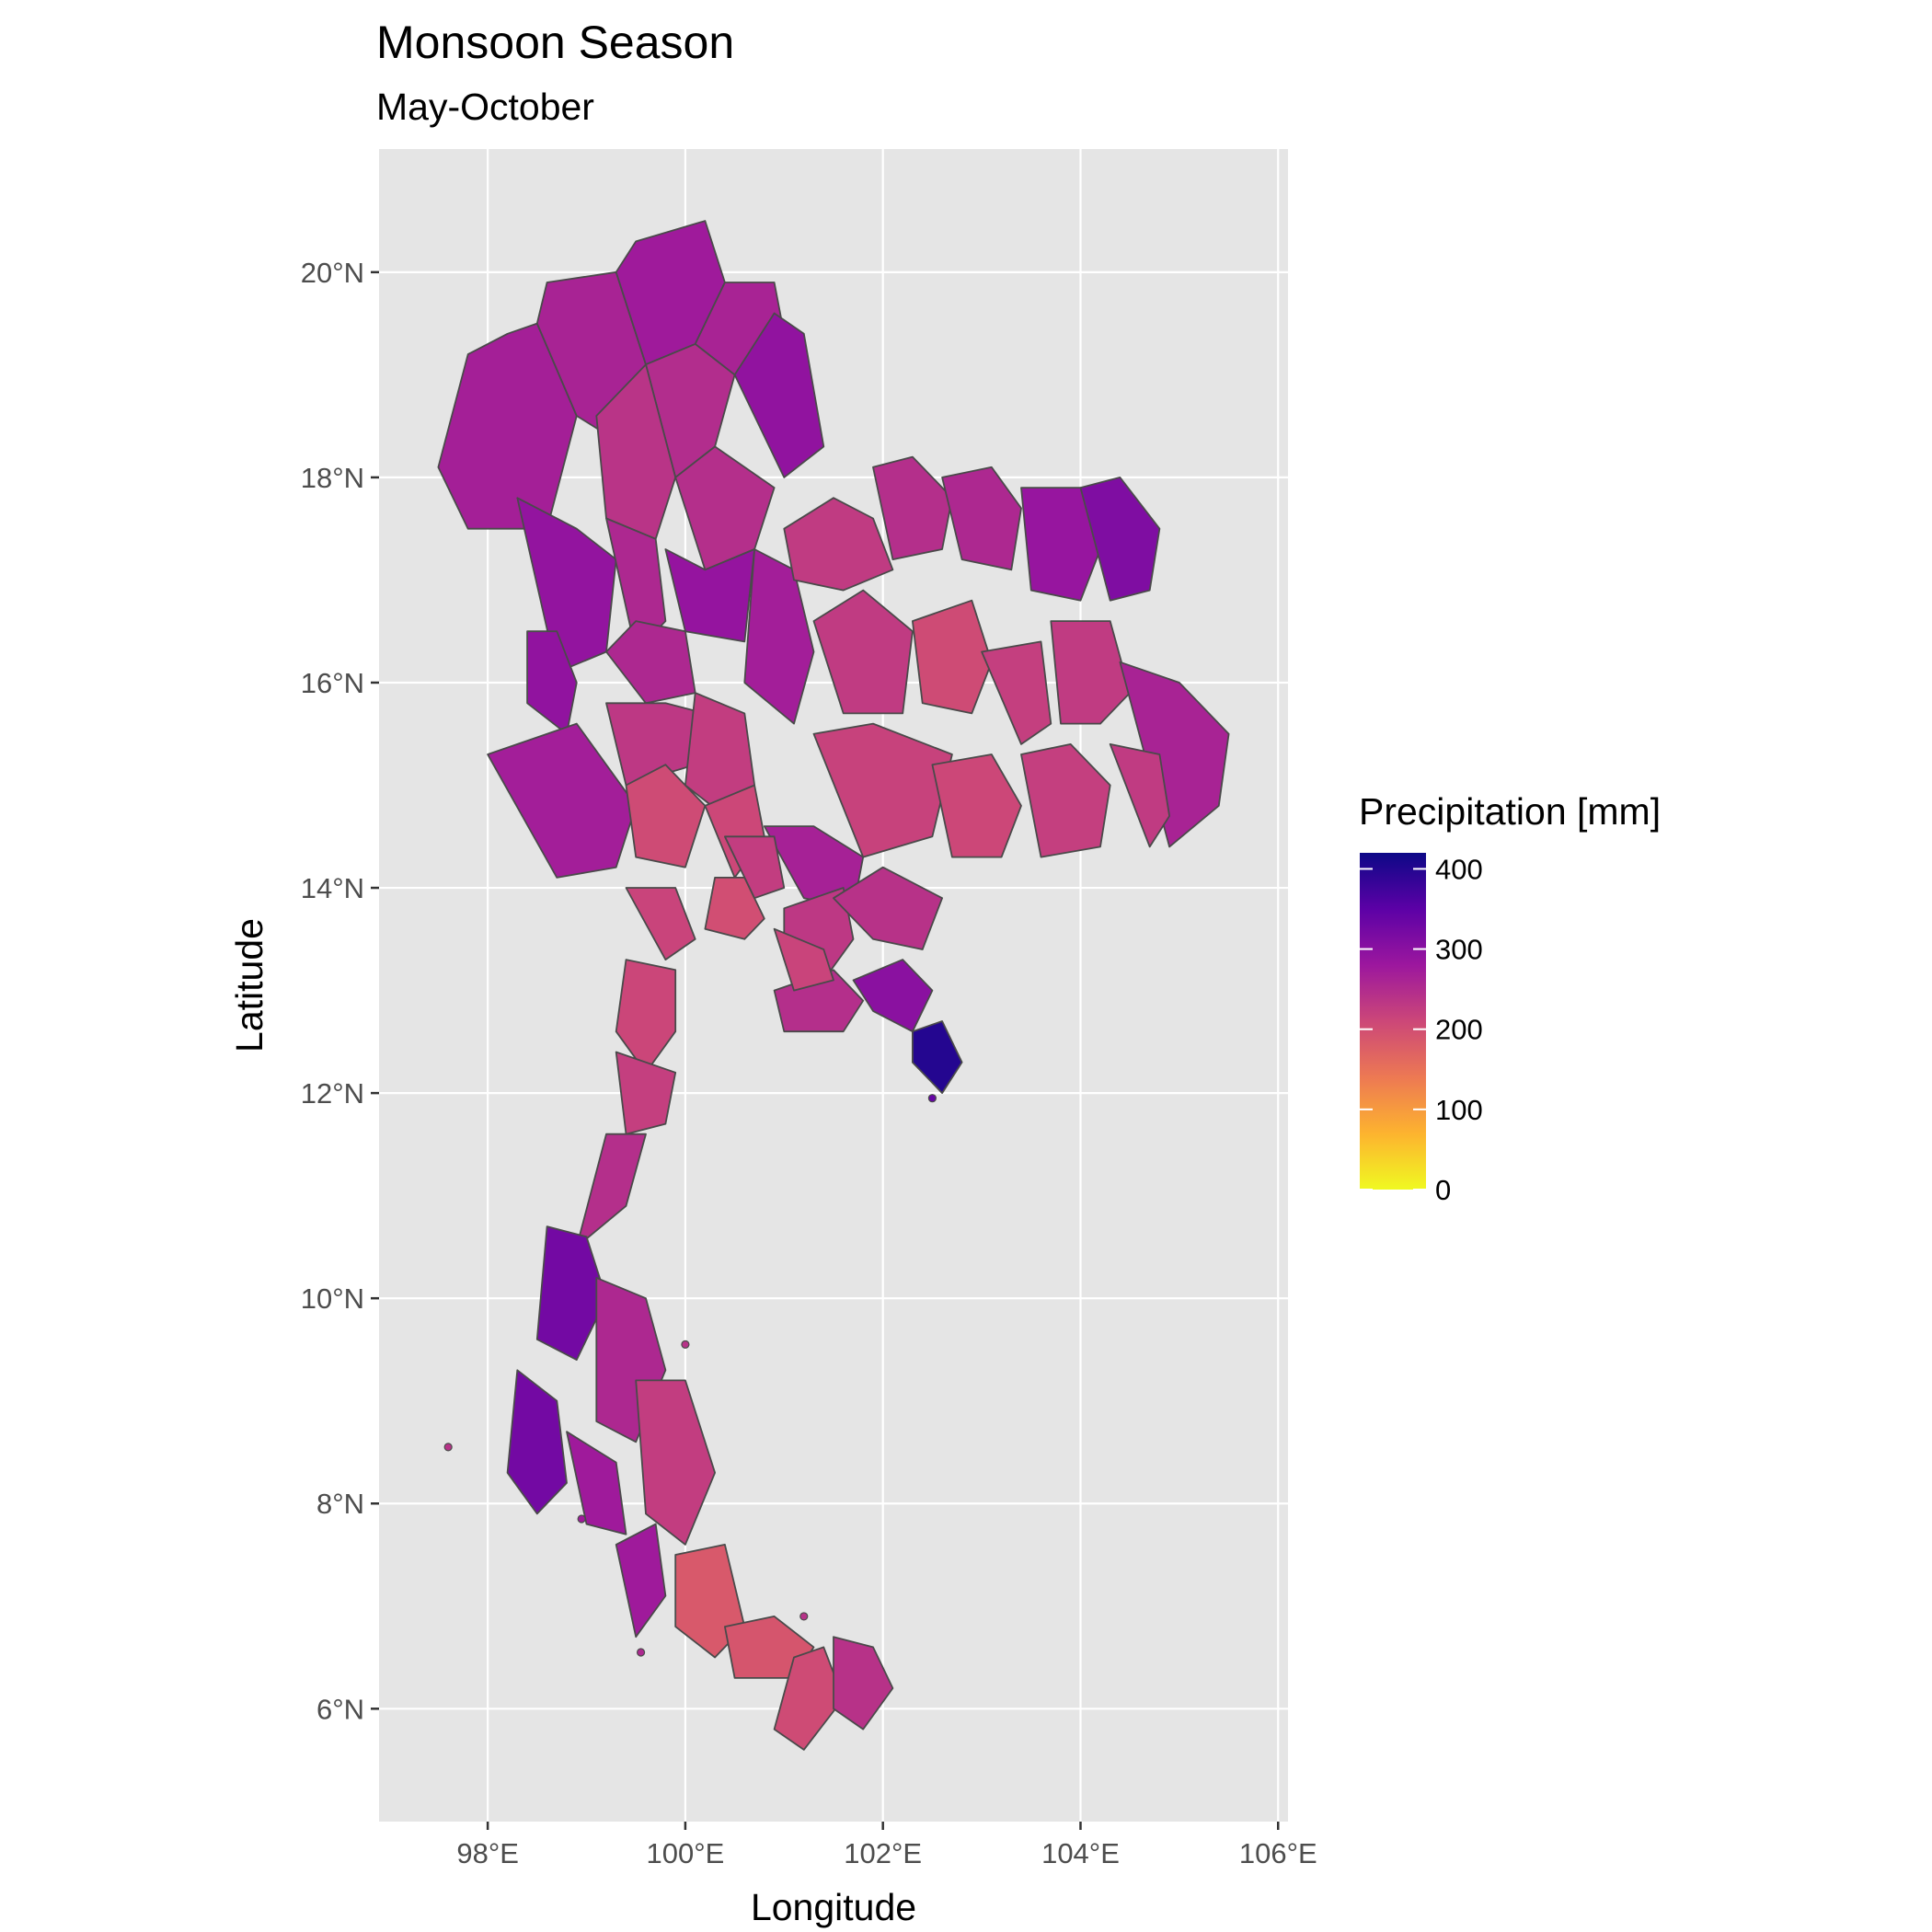 This screenshot has width=1932, height=1932. What do you see at coordinates (340, 1504) in the screenshot?
I see `y-tick-label: 8°N` at bounding box center [340, 1504].